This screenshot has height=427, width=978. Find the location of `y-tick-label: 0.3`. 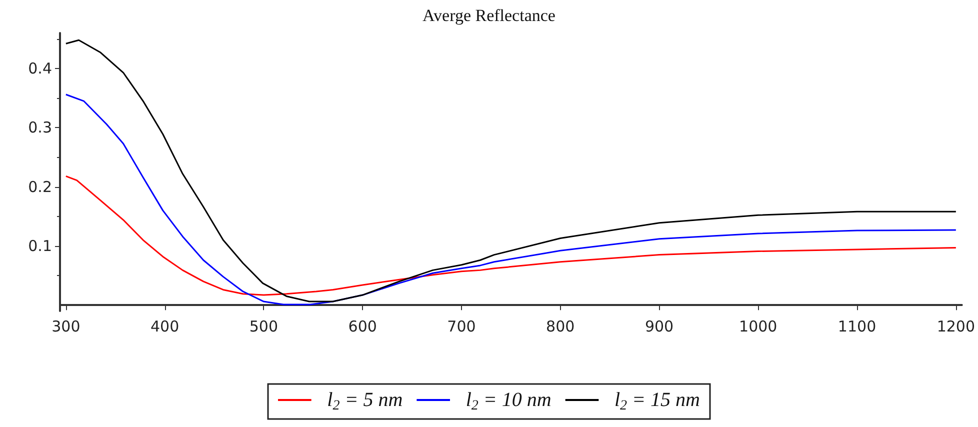

y-tick-label: 0.3 is located at coordinates (40, 127).